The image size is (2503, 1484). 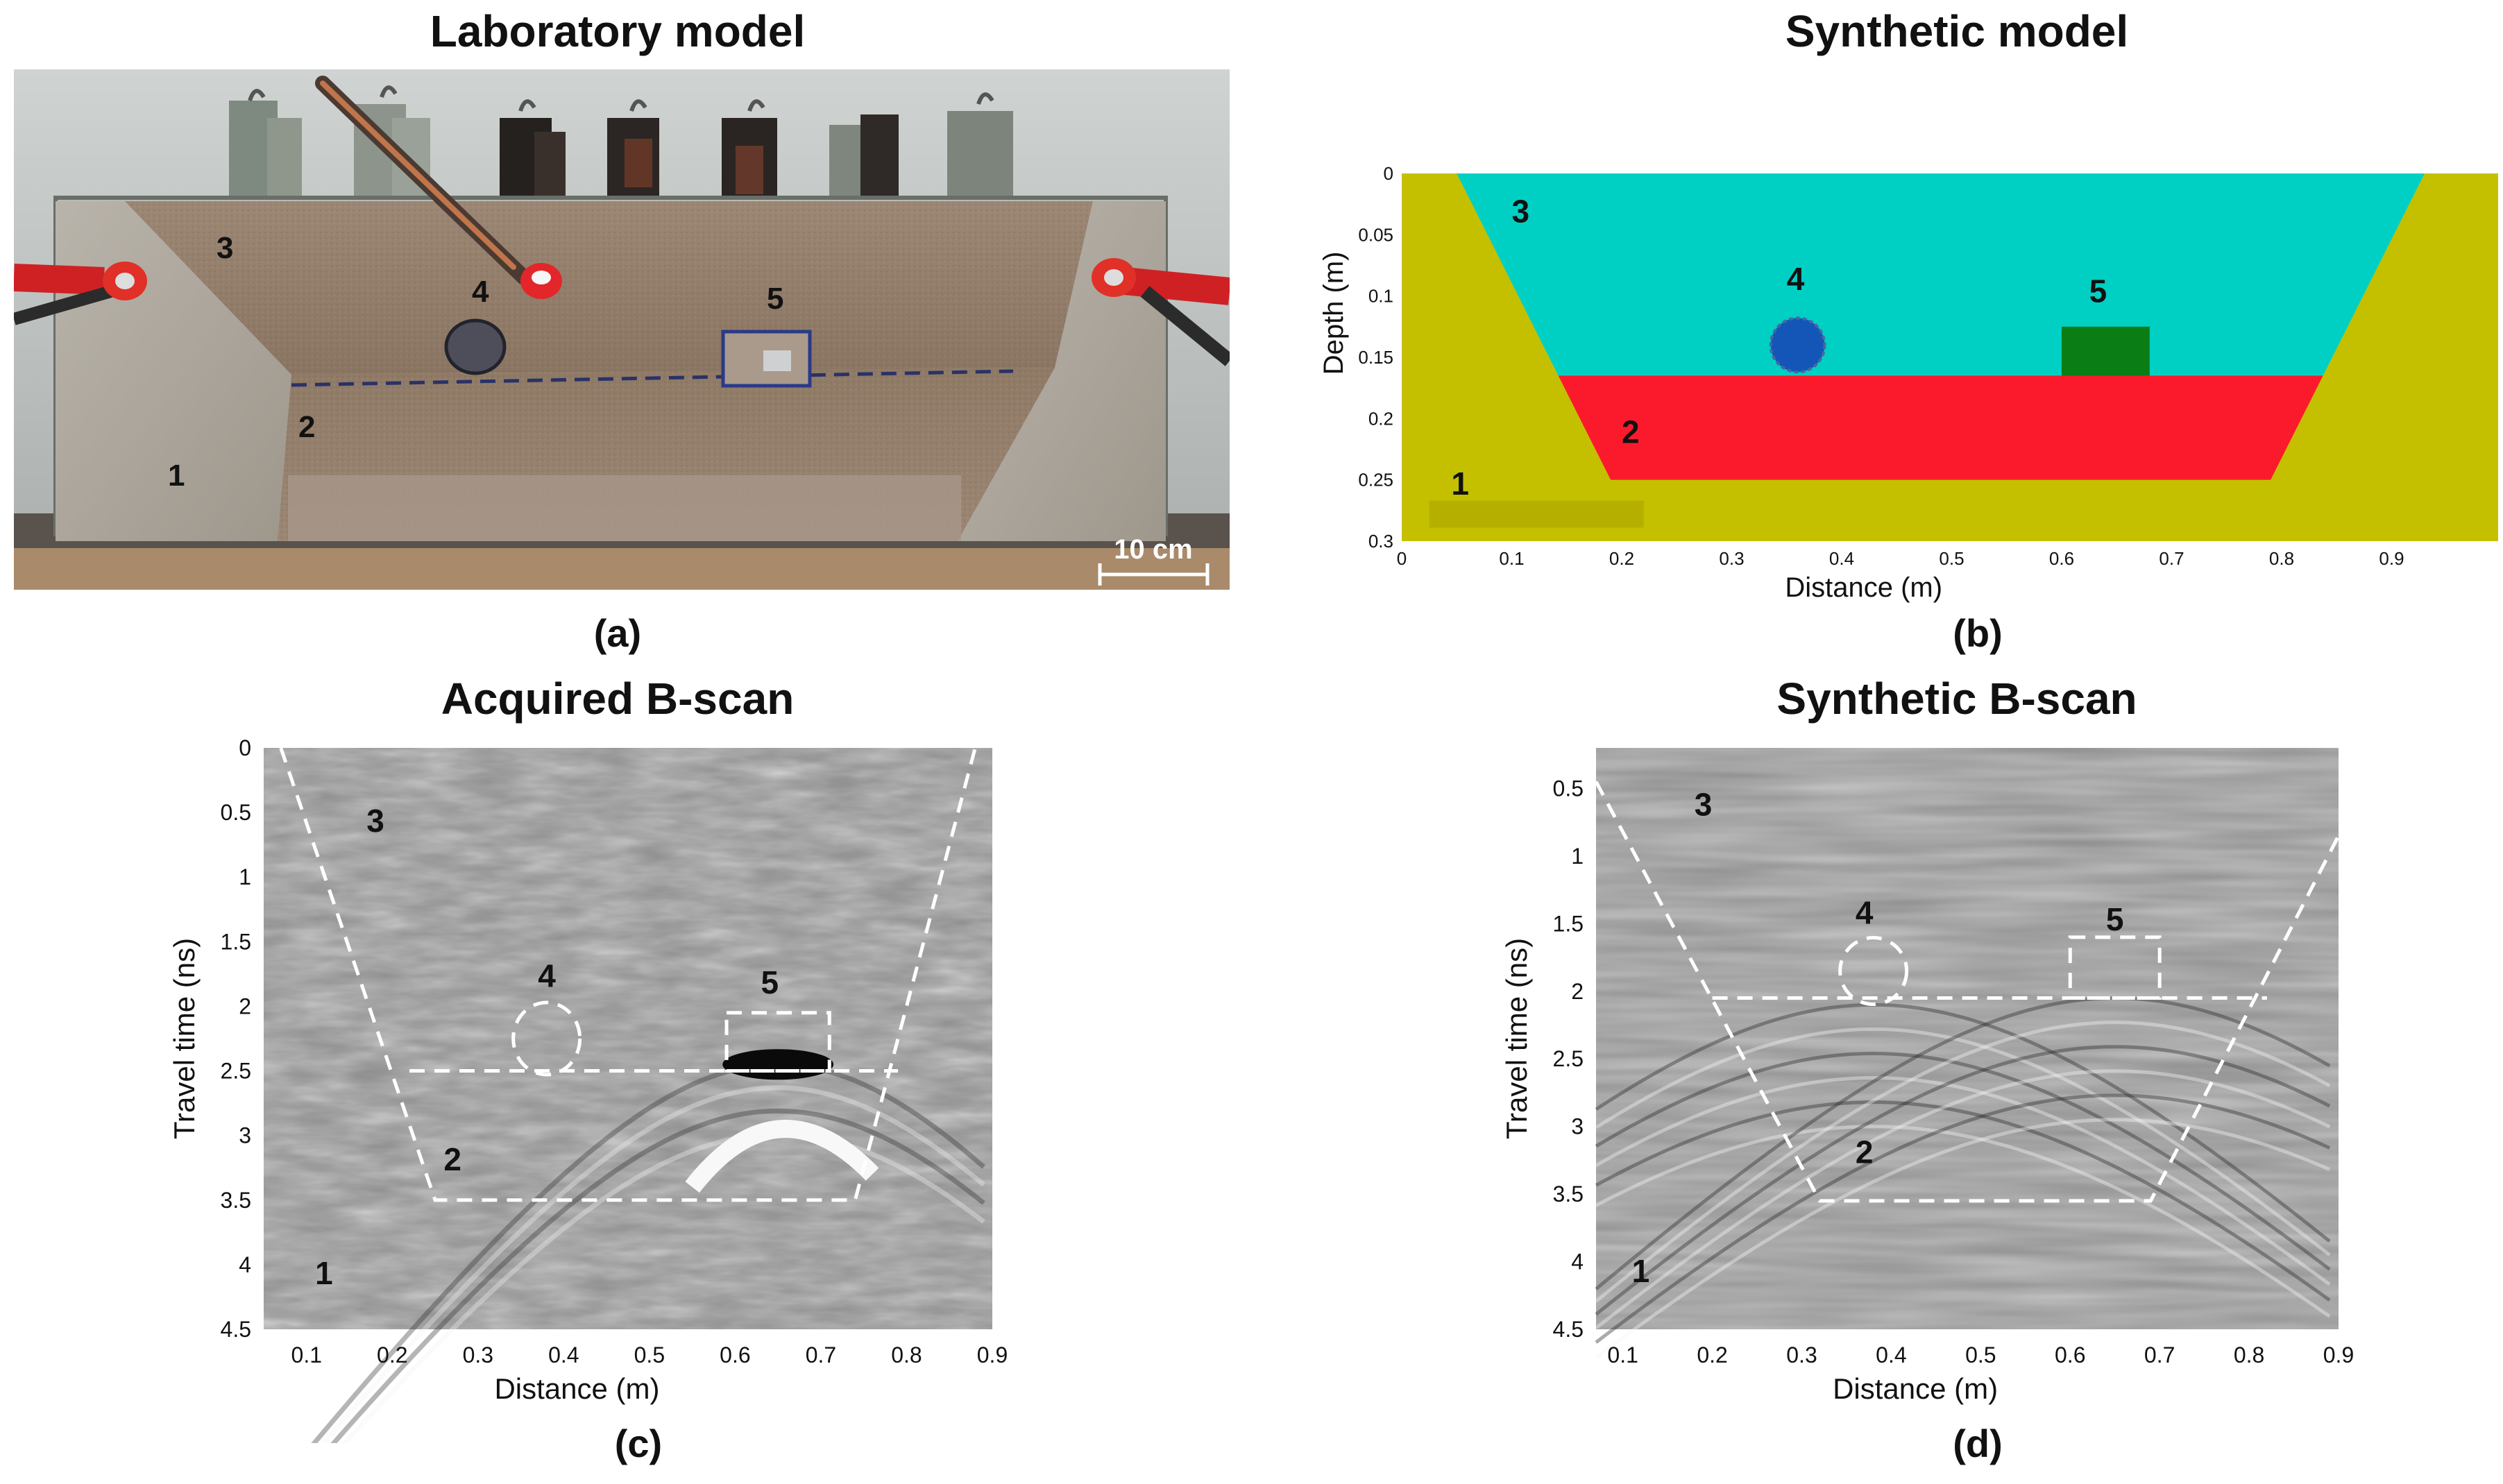 What do you see at coordinates (618, 31) in the screenshot?
I see `panel-a-title: Laboratory model` at bounding box center [618, 31].